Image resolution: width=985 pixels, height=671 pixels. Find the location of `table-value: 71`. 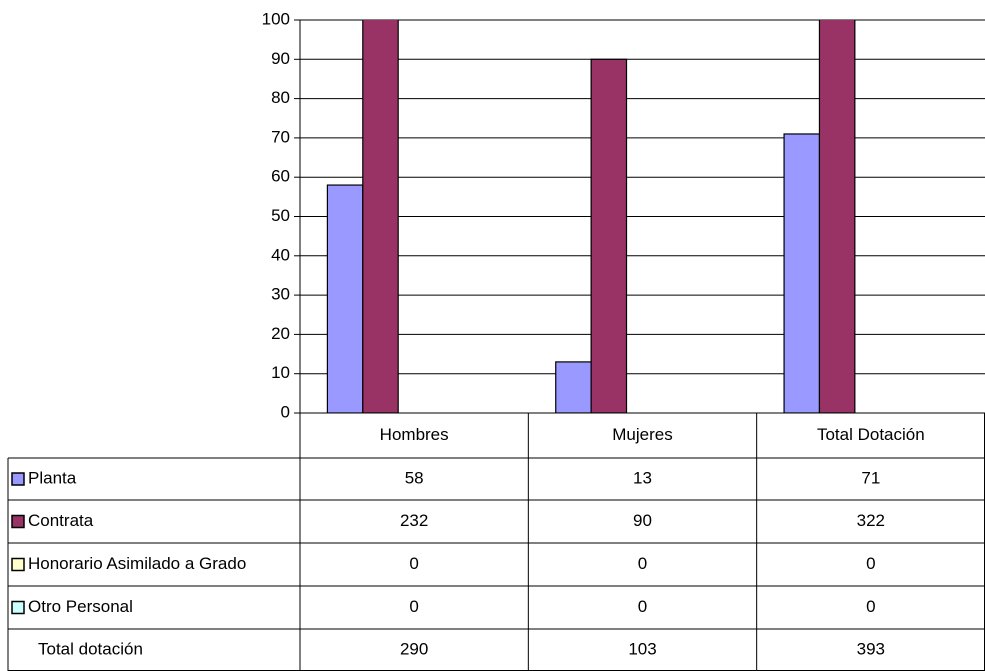

table-value: 71 is located at coordinates (870, 477).